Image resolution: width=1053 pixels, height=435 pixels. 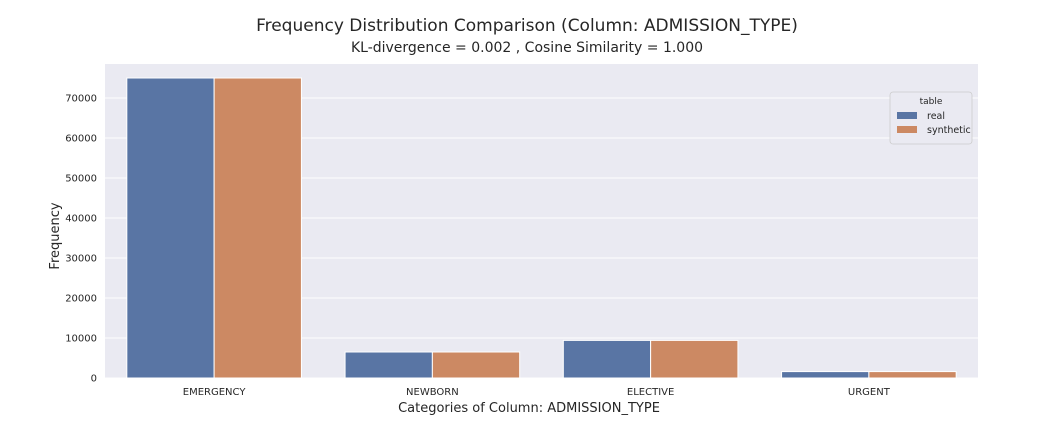 What do you see at coordinates (934, 123) in the screenshot?
I see `legend-items: real synthetic` at bounding box center [934, 123].